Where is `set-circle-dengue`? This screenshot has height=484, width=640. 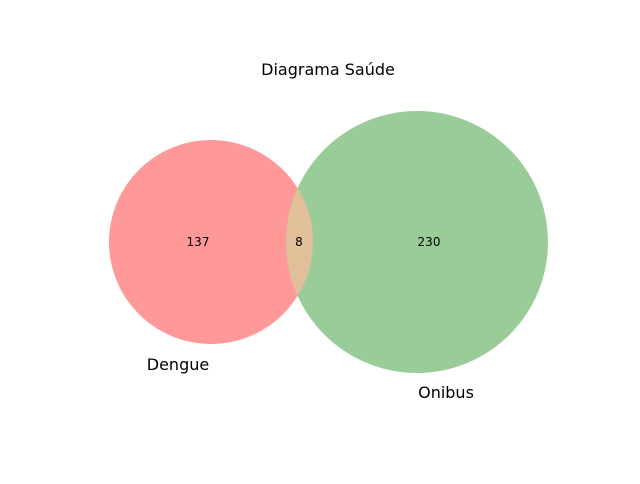 set-circle-dengue is located at coordinates (211, 242).